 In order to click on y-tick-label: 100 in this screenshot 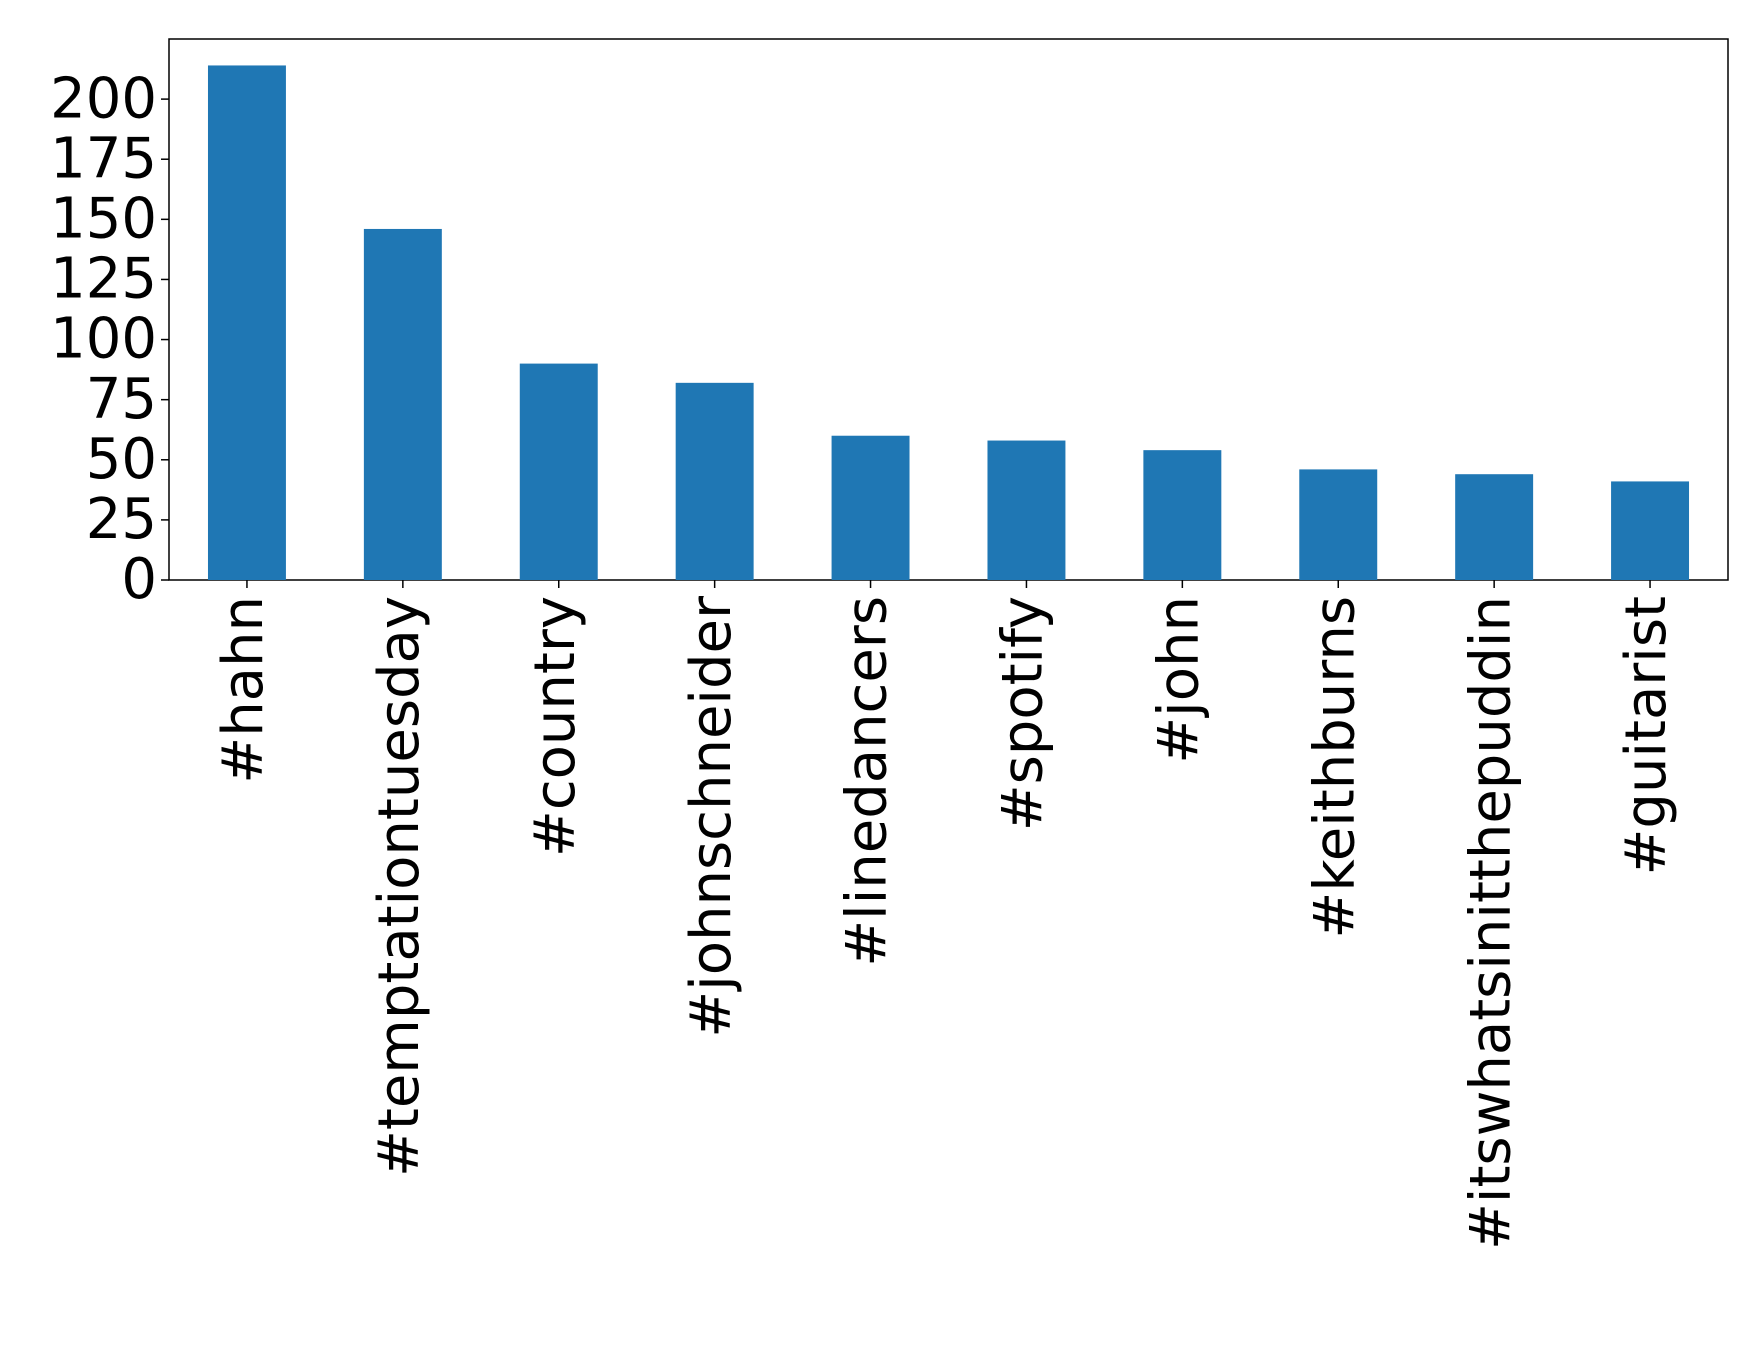, I will do `click(103, 339)`.